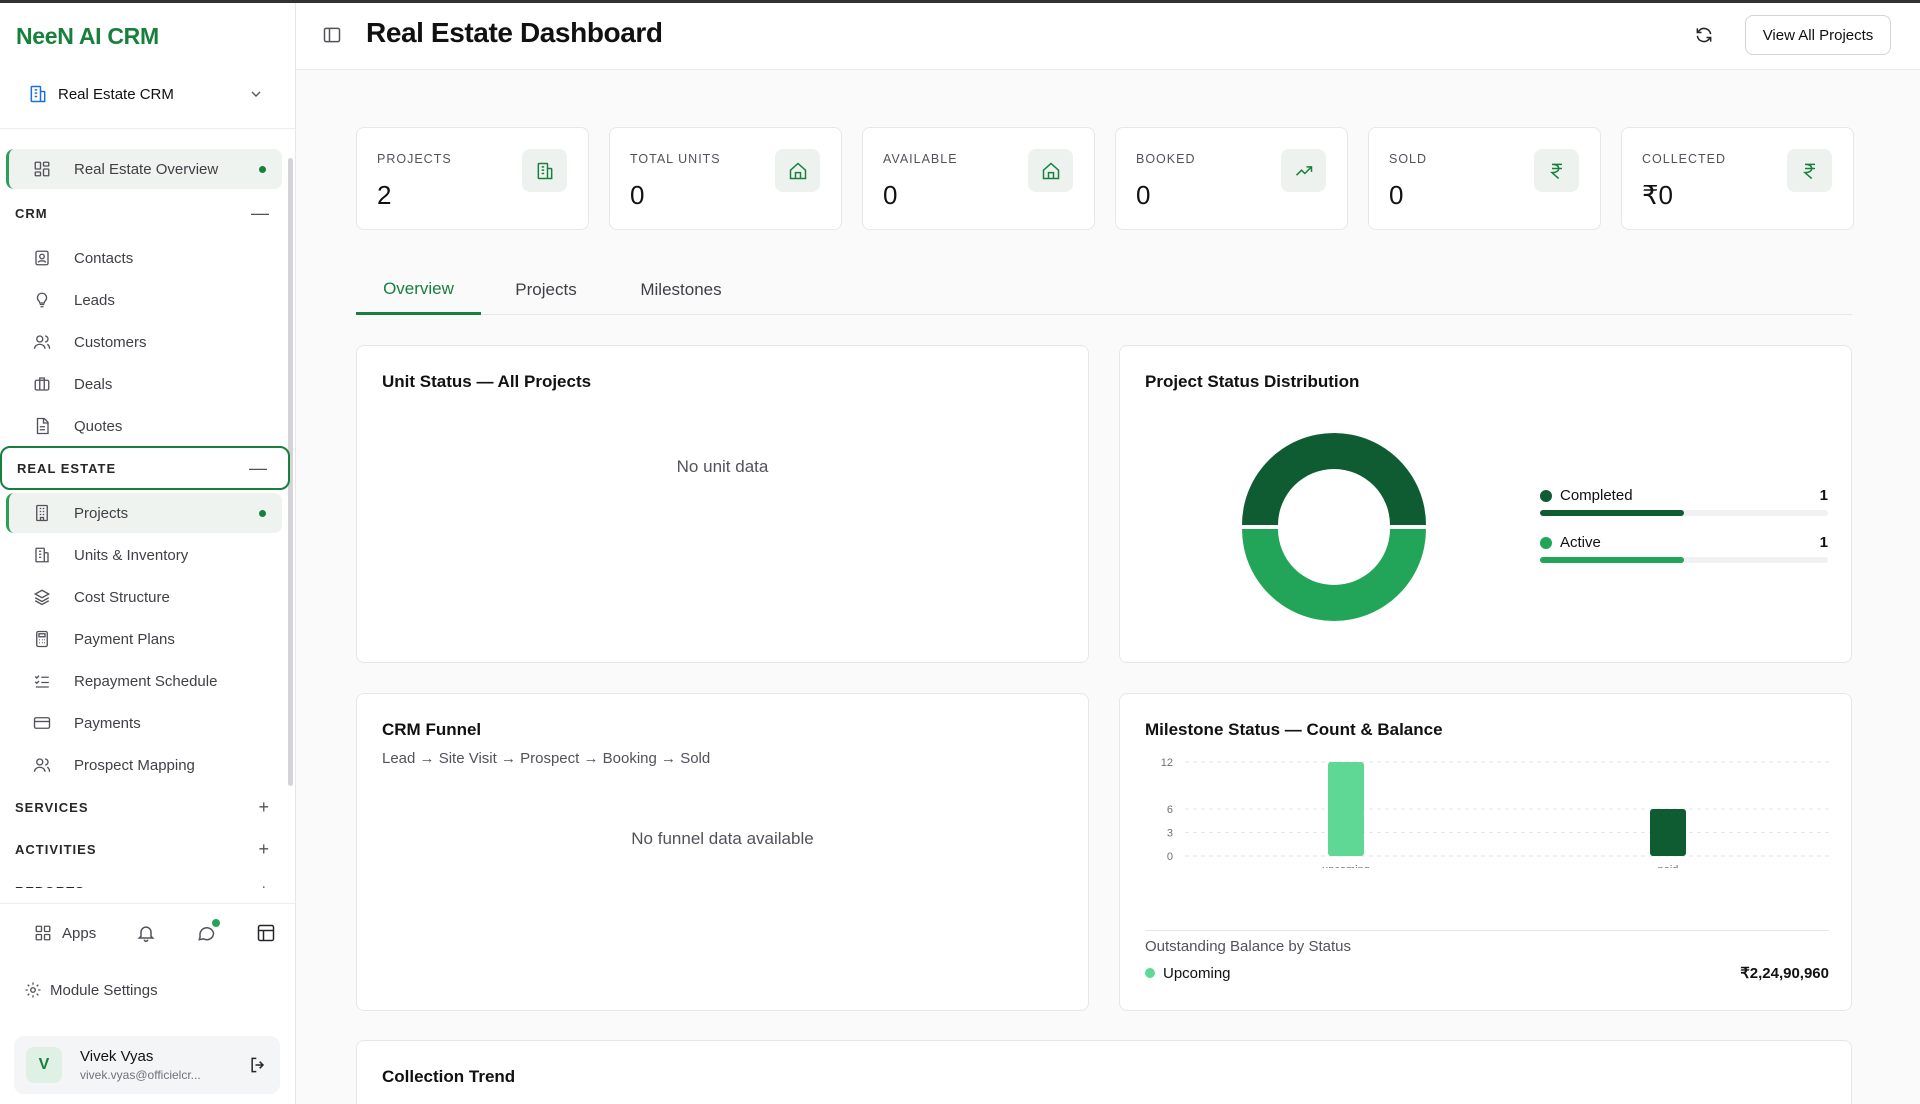 This screenshot has width=1920, height=1104. What do you see at coordinates (1823, 542) in the screenshot?
I see `legend-count: 1` at bounding box center [1823, 542].